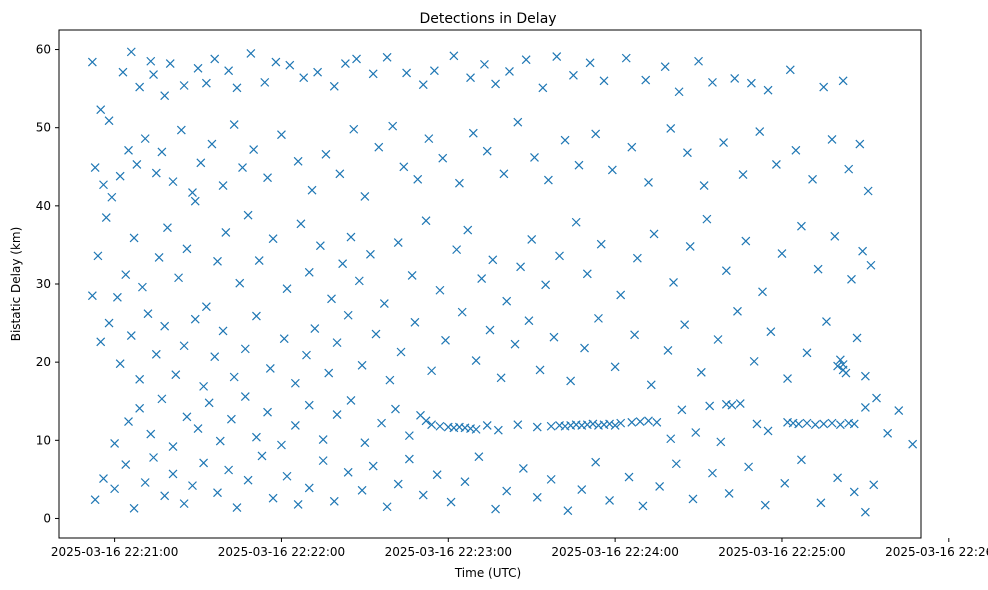 Image resolution: width=988 pixels, height=590 pixels. I want to click on y-axis: 0 10 20 30 40 50 60, so click(47, 284).